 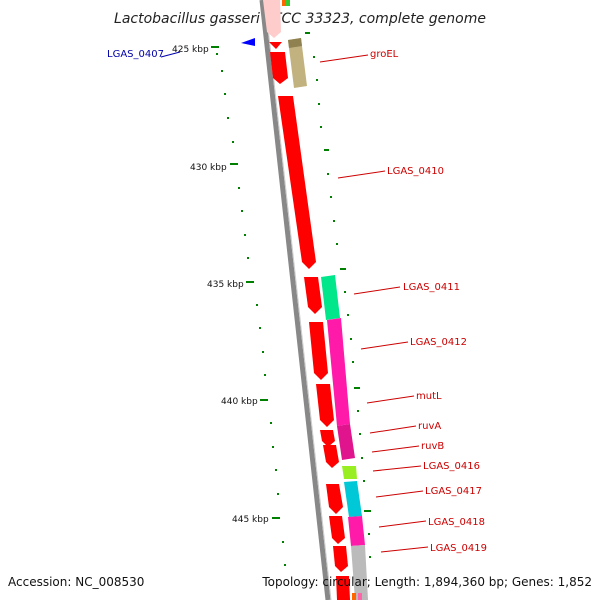 I want to click on gene-partial-bottom, so click(x=343, y=588).